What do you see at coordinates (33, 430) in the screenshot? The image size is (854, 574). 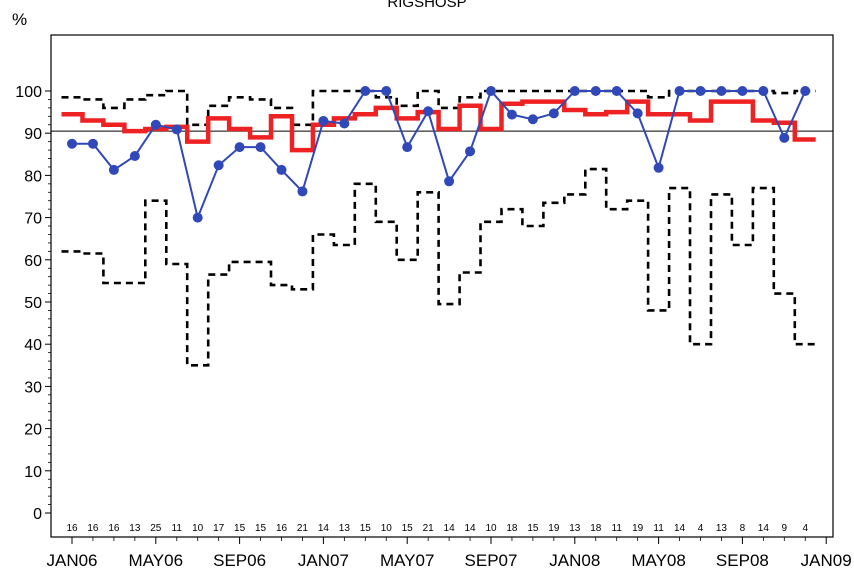 I see `y-tick-label: 20` at bounding box center [33, 430].